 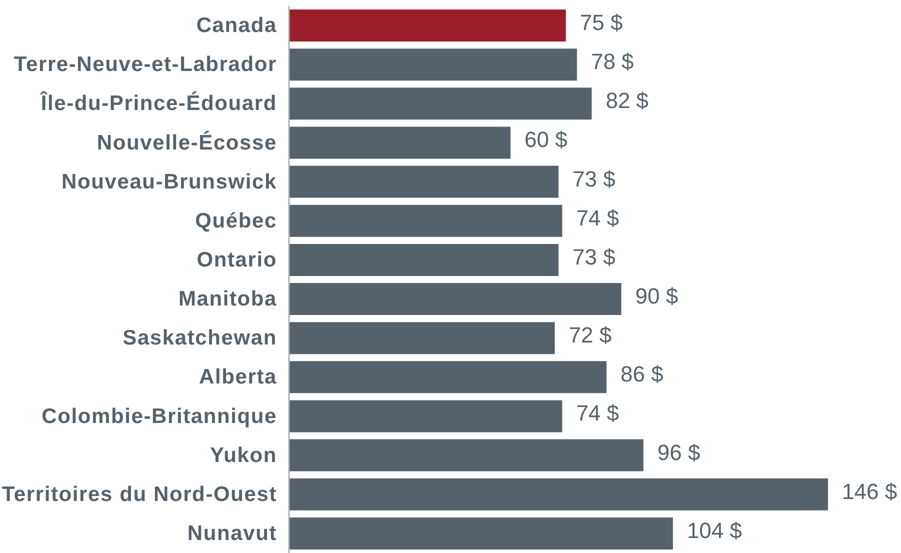 I want to click on y-tick-label: Nouveau-Brunswick, so click(x=169, y=182).